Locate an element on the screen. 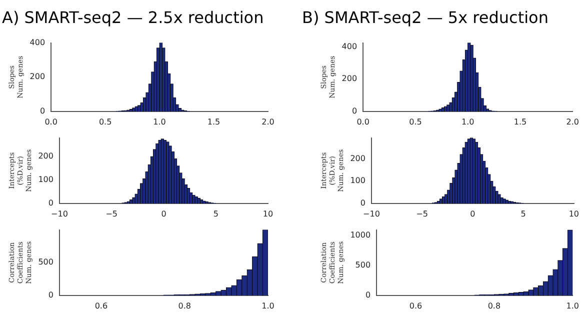  chart-title: A) SMART-seq2 — 2.5x reduction is located at coordinates (133, 18).